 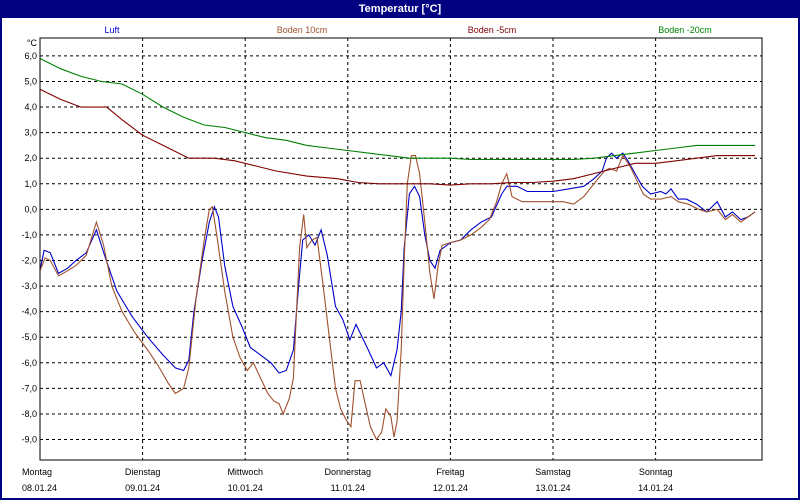 What do you see at coordinates (29, 440) in the screenshot?
I see `y-tick-label: -9,0` at bounding box center [29, 440].